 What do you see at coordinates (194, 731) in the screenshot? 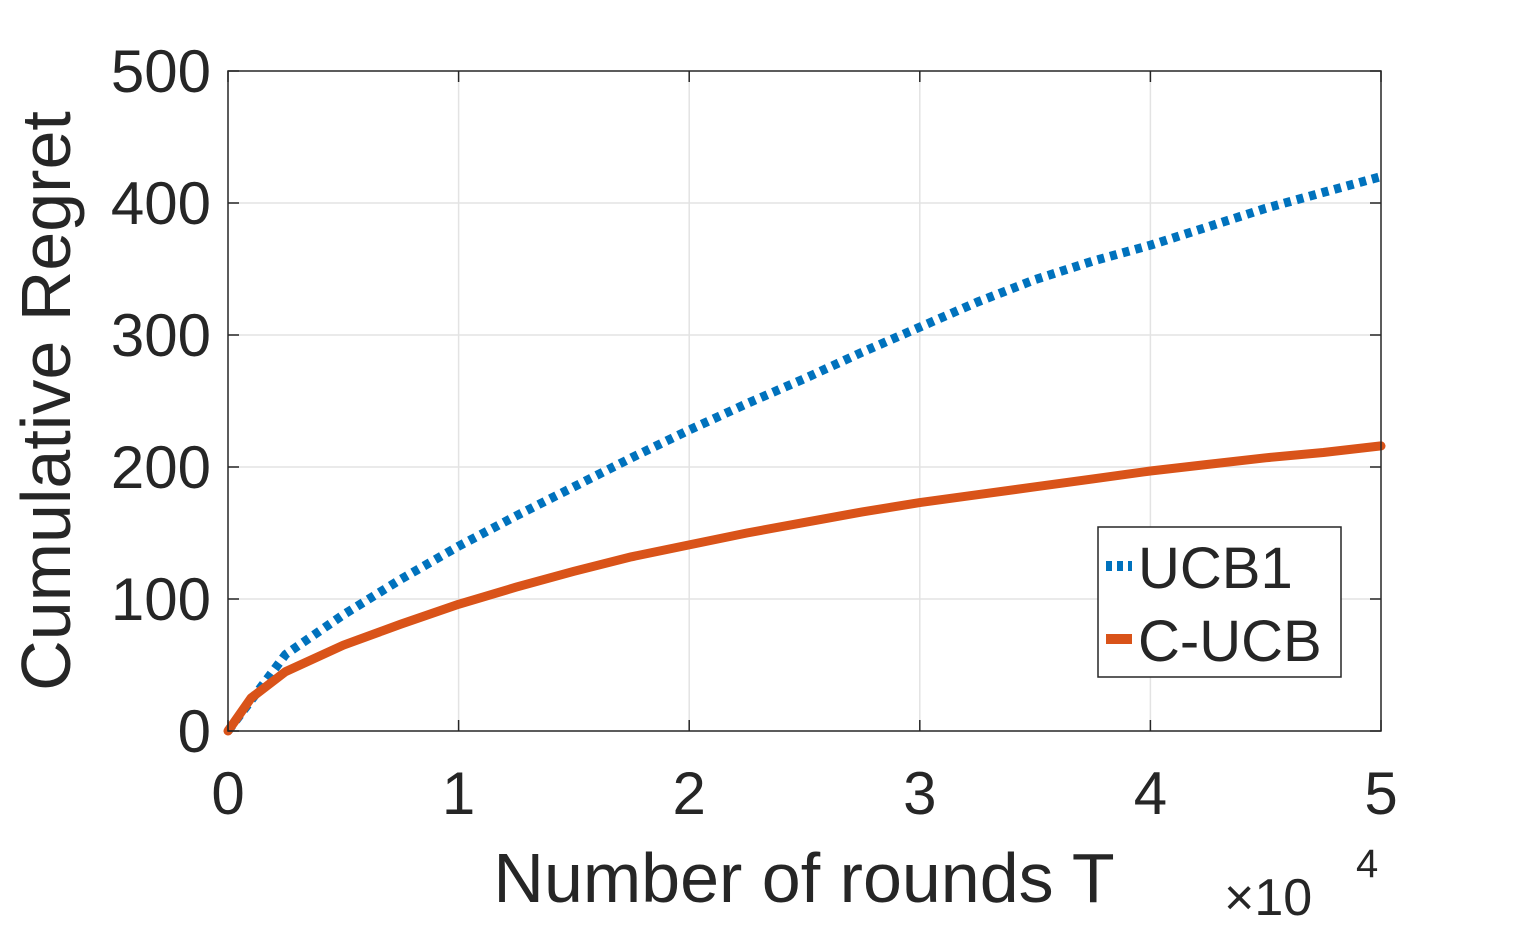
I see `y-tick-label: 0` at bounding box center [194, 731].